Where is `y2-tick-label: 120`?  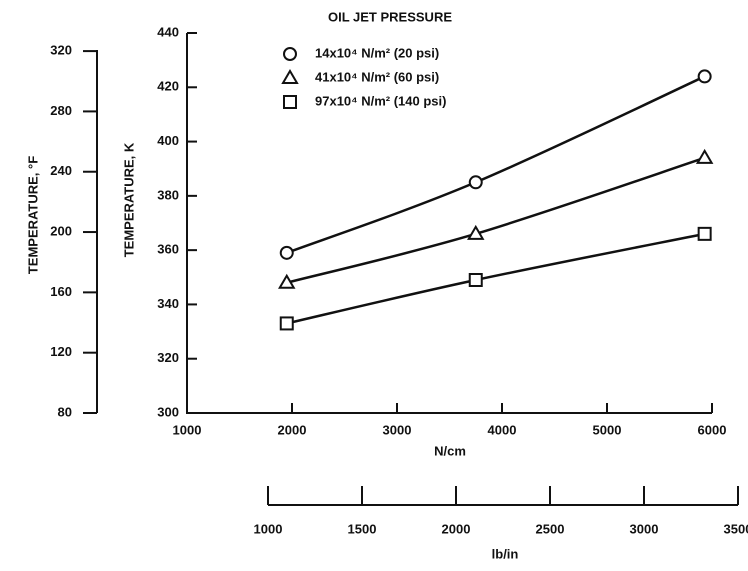
y2-tick-label: 120 is located at coordinates (61, 351).